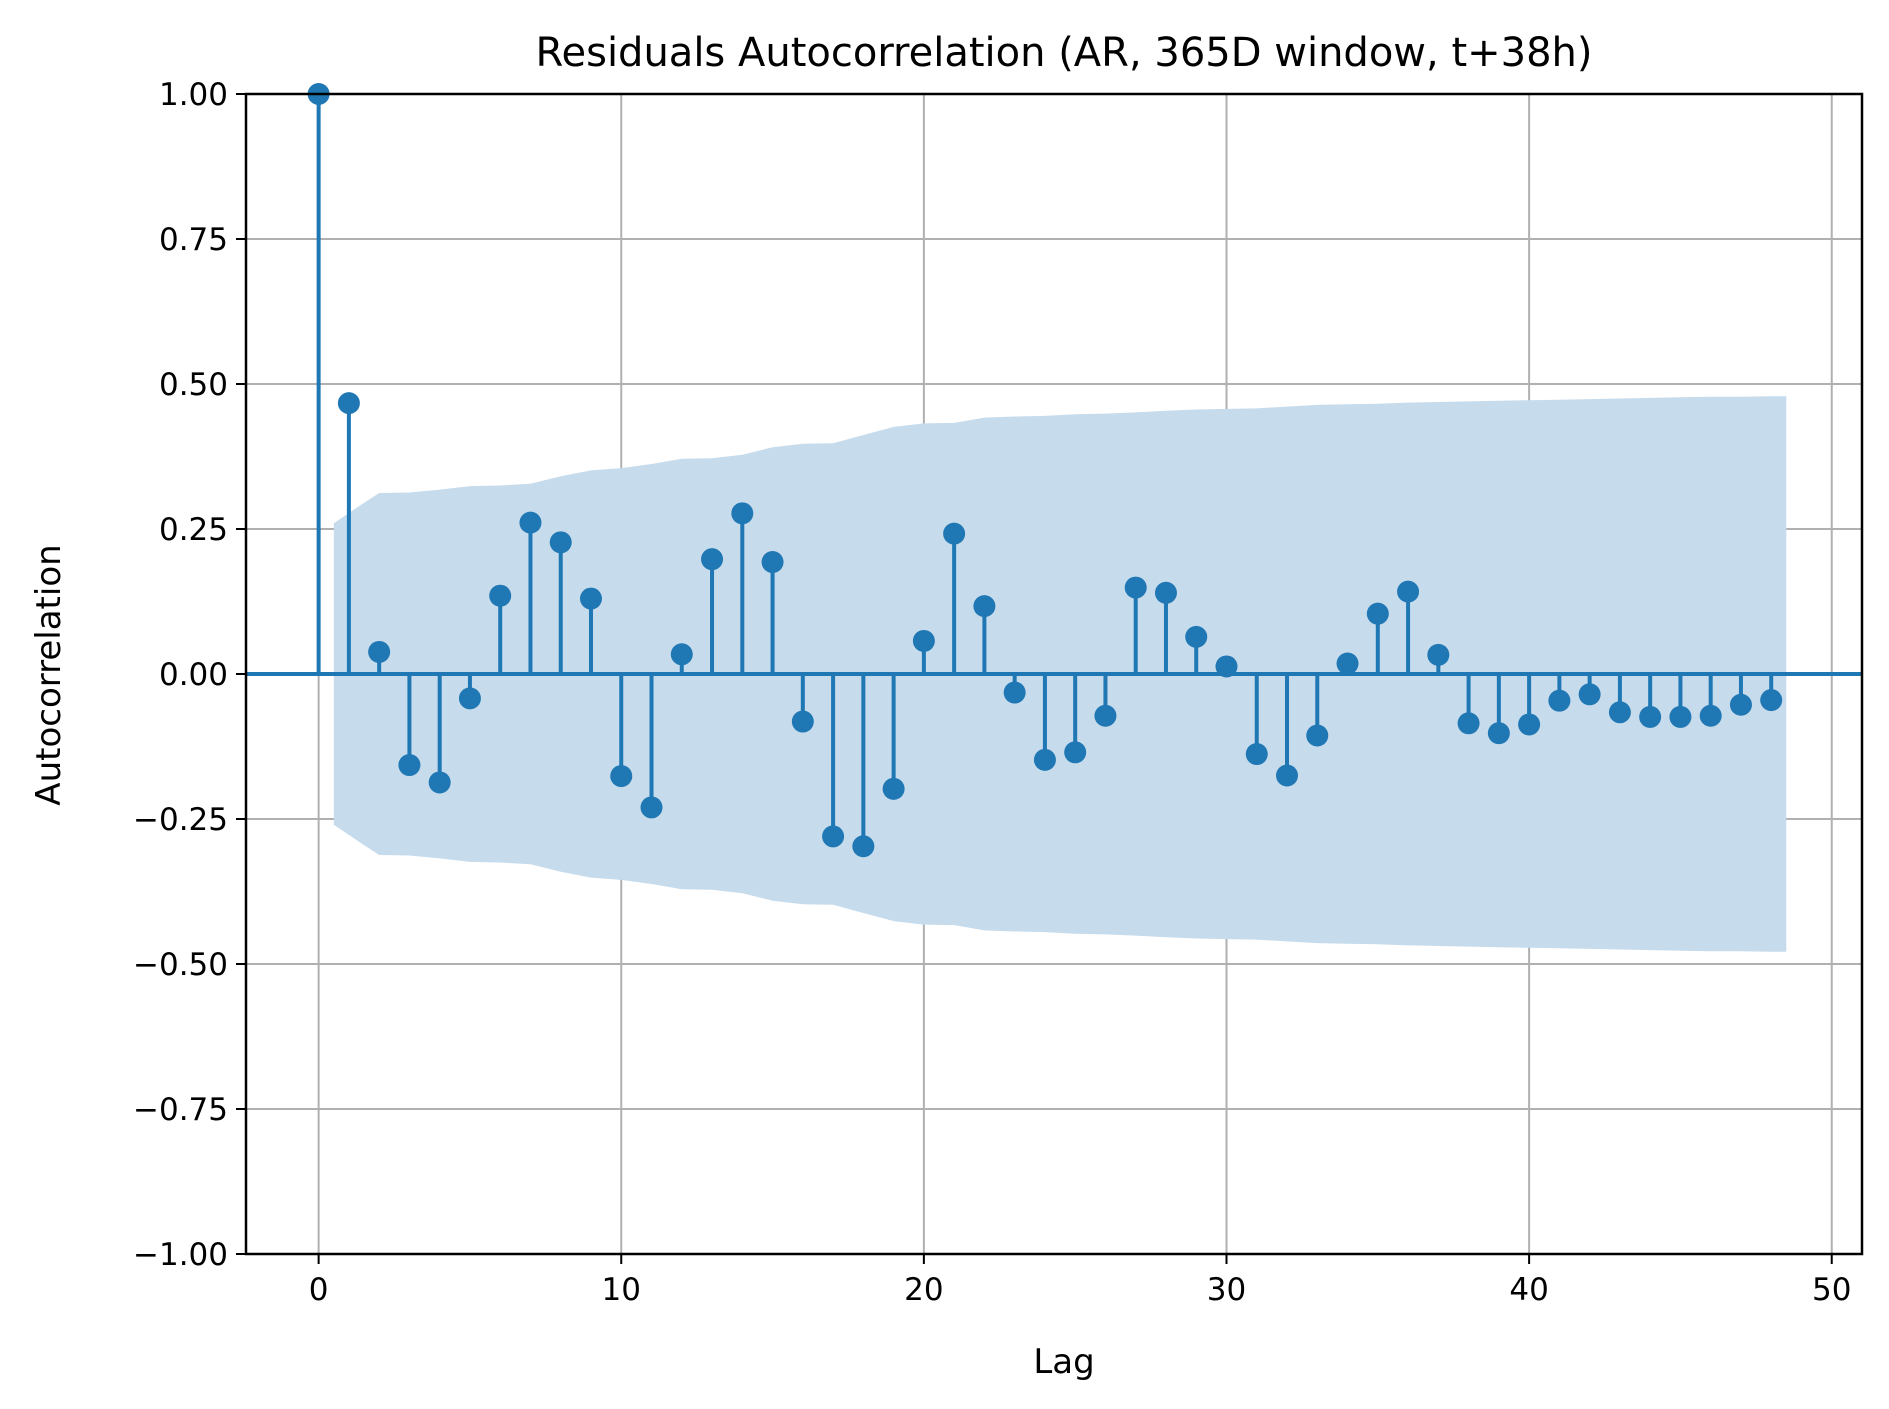 This screenshot has width=1889, height=1409. What do you see at coordinates (193, 530) in the screenshot?
I see `y-tick-label: 0.25` at bounding box center [193, 530].